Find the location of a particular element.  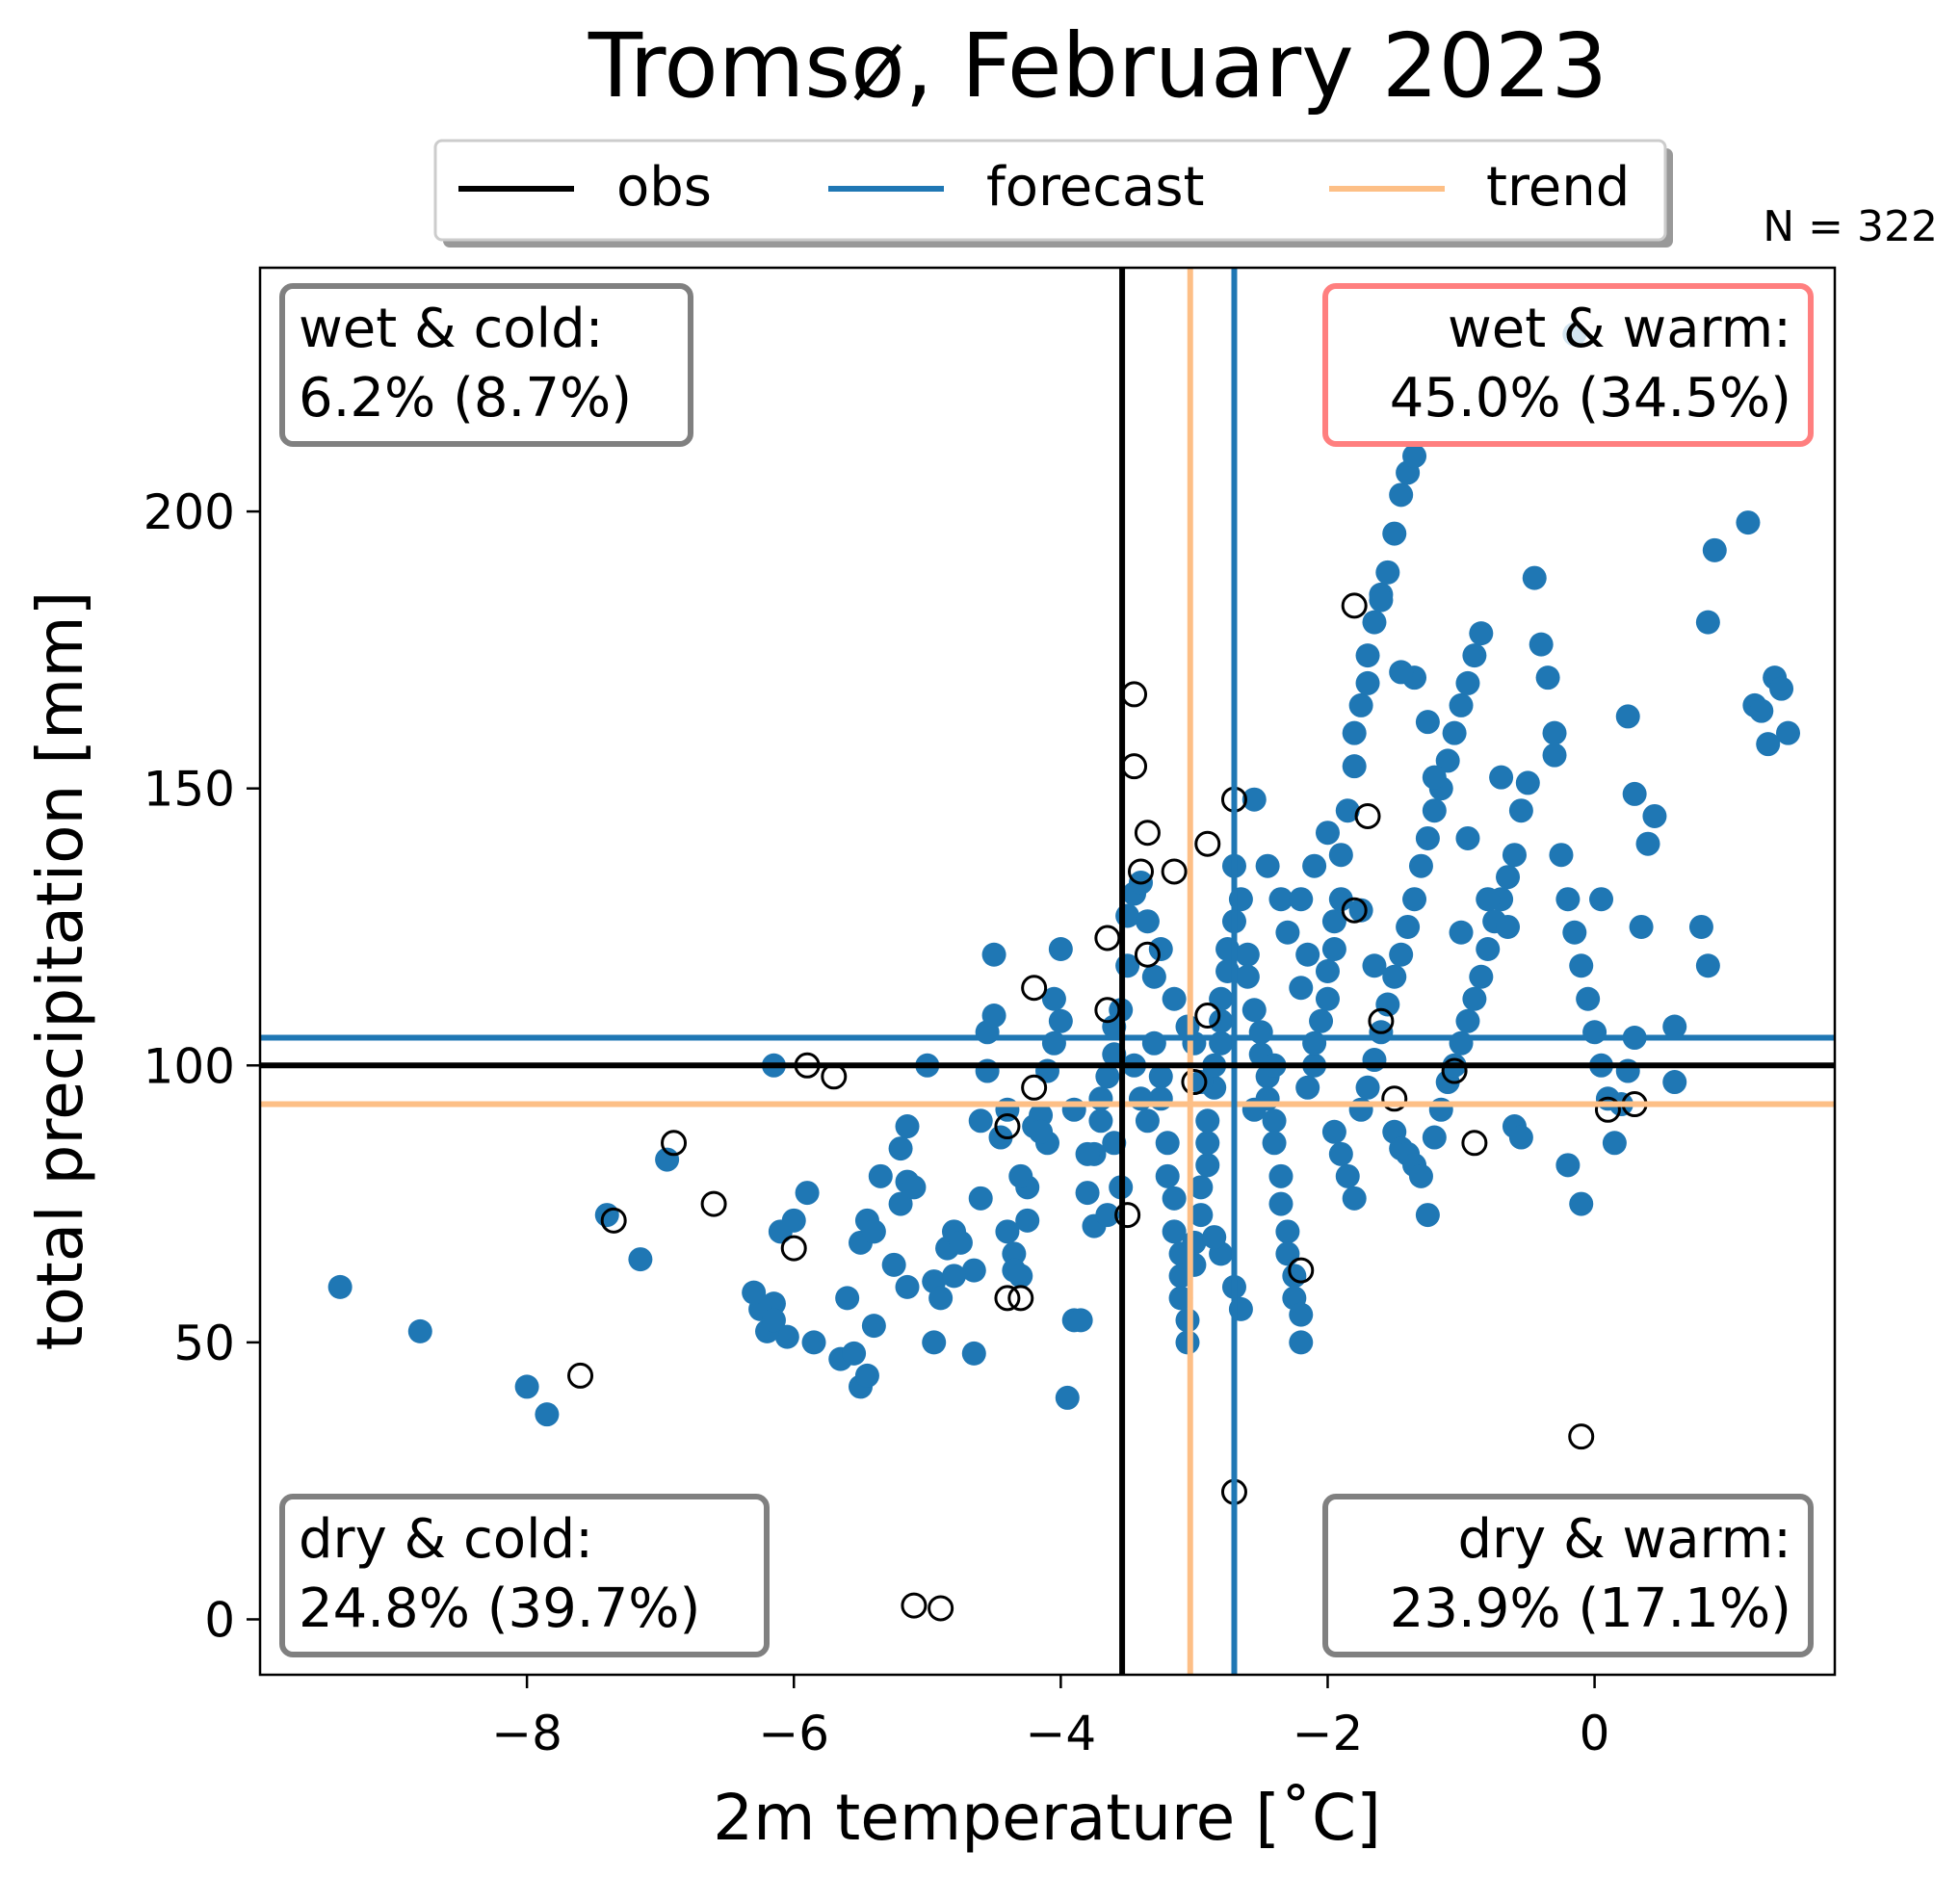

legend: obs forecast trend is located at coordinates (1053, 193).